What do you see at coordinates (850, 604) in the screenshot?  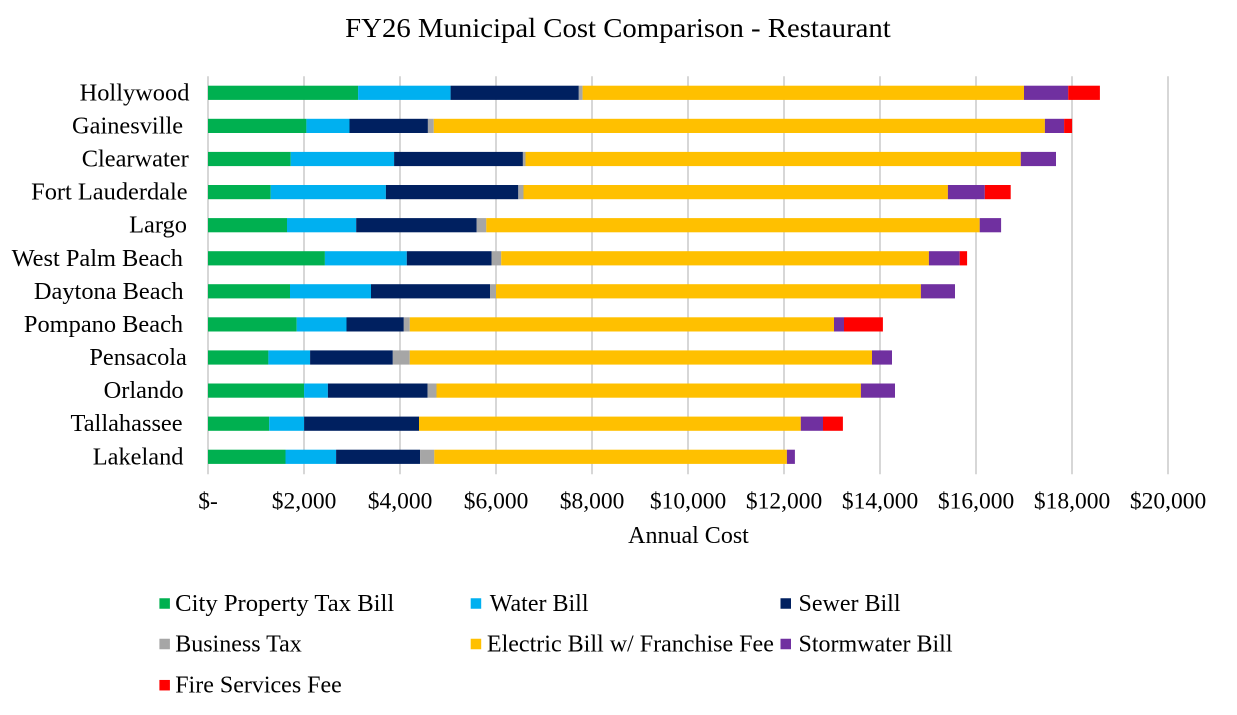 I see `svg-text: Sewer Bill` at bounding box center [850, 604].